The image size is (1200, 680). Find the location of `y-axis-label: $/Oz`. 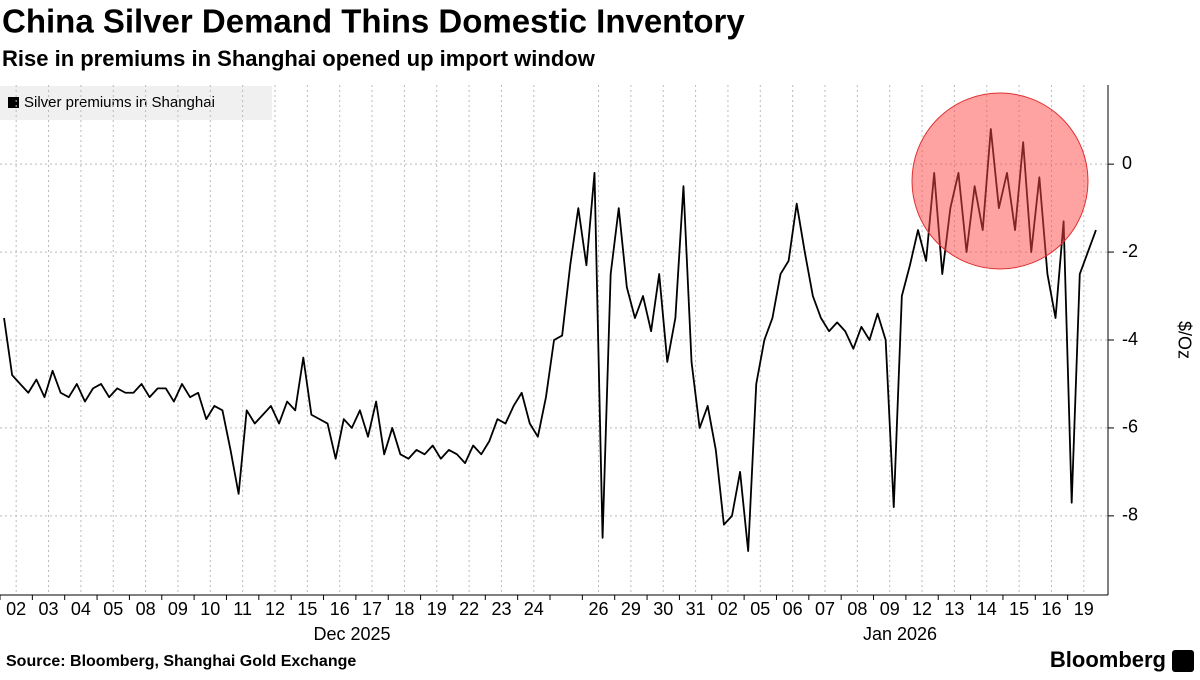

y-axis-label: $/Oz is located at coordinates (1184, 340).